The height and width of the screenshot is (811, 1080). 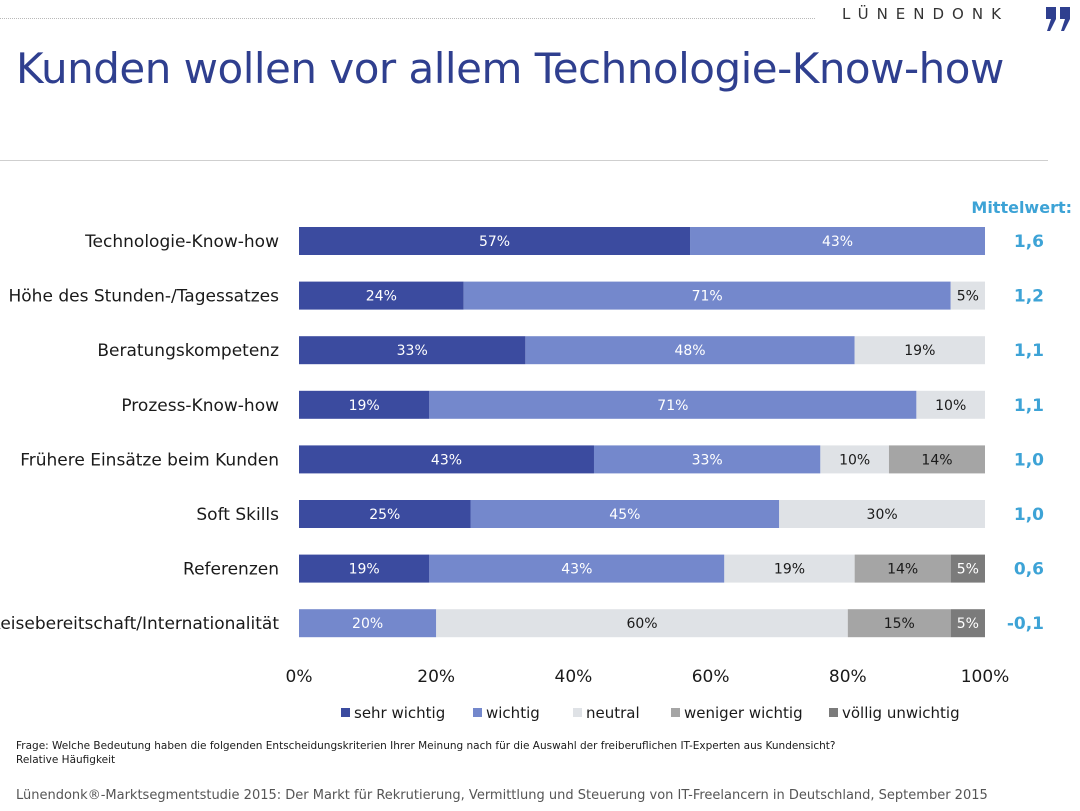 What do you see at coordinates (743, 713) in the screenshot?
I see `legend-label: weniger wichtig` at bounding box center [743, 713].